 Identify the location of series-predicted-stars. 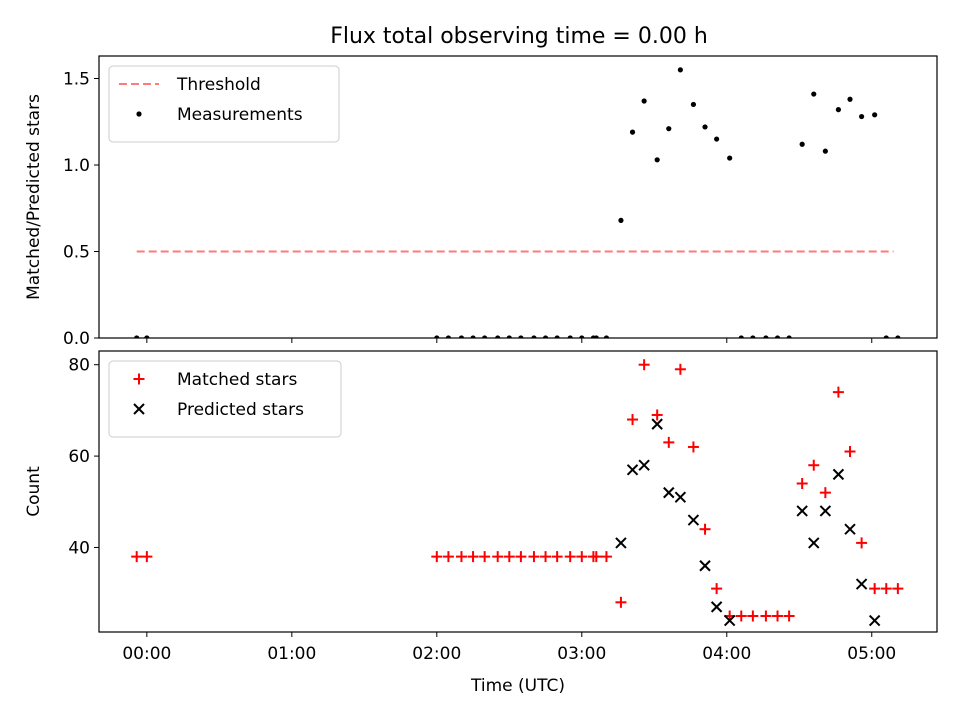
(748, 522).